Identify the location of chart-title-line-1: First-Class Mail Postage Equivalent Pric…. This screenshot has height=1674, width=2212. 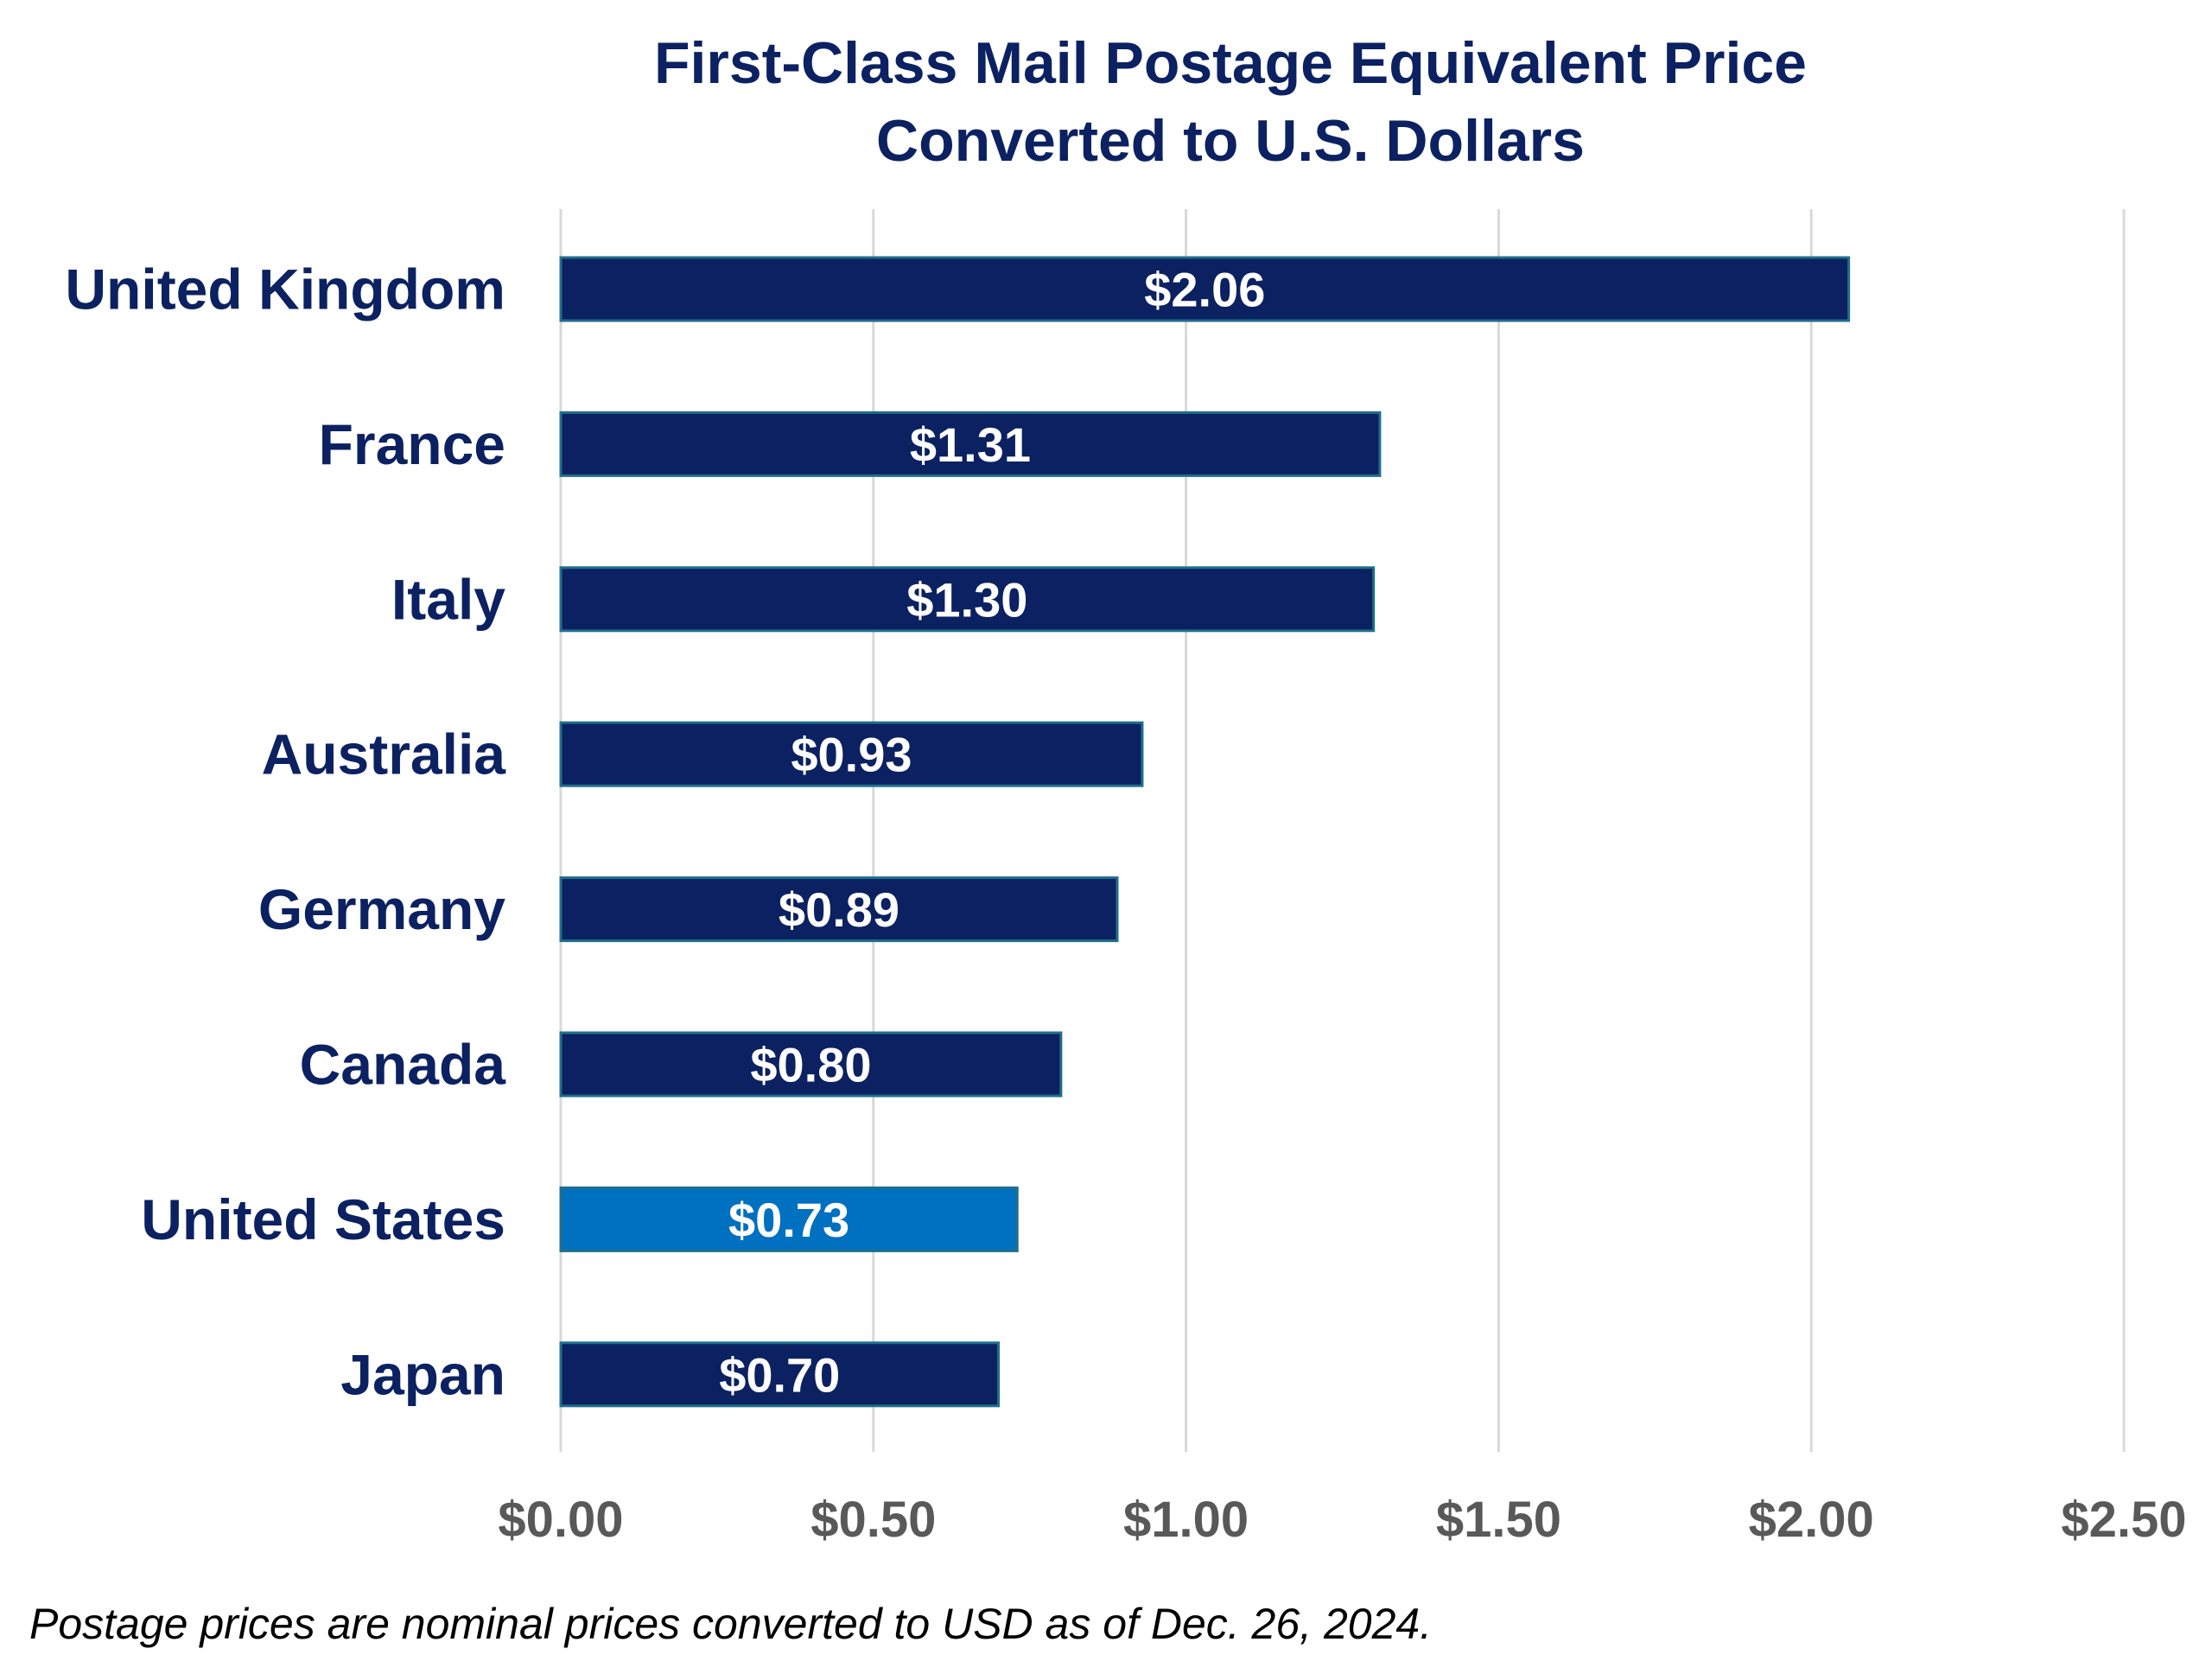
(1230, 63).